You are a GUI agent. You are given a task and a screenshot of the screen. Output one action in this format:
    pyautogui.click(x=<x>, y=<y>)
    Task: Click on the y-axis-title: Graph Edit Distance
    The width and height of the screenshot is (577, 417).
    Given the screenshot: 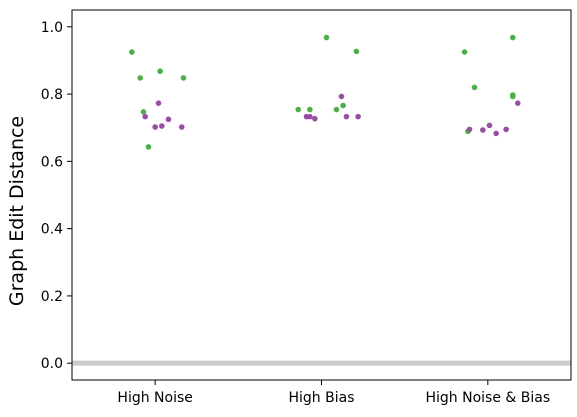 What is the action you would take?
    pyautogui.click(x=17, y=211)
    